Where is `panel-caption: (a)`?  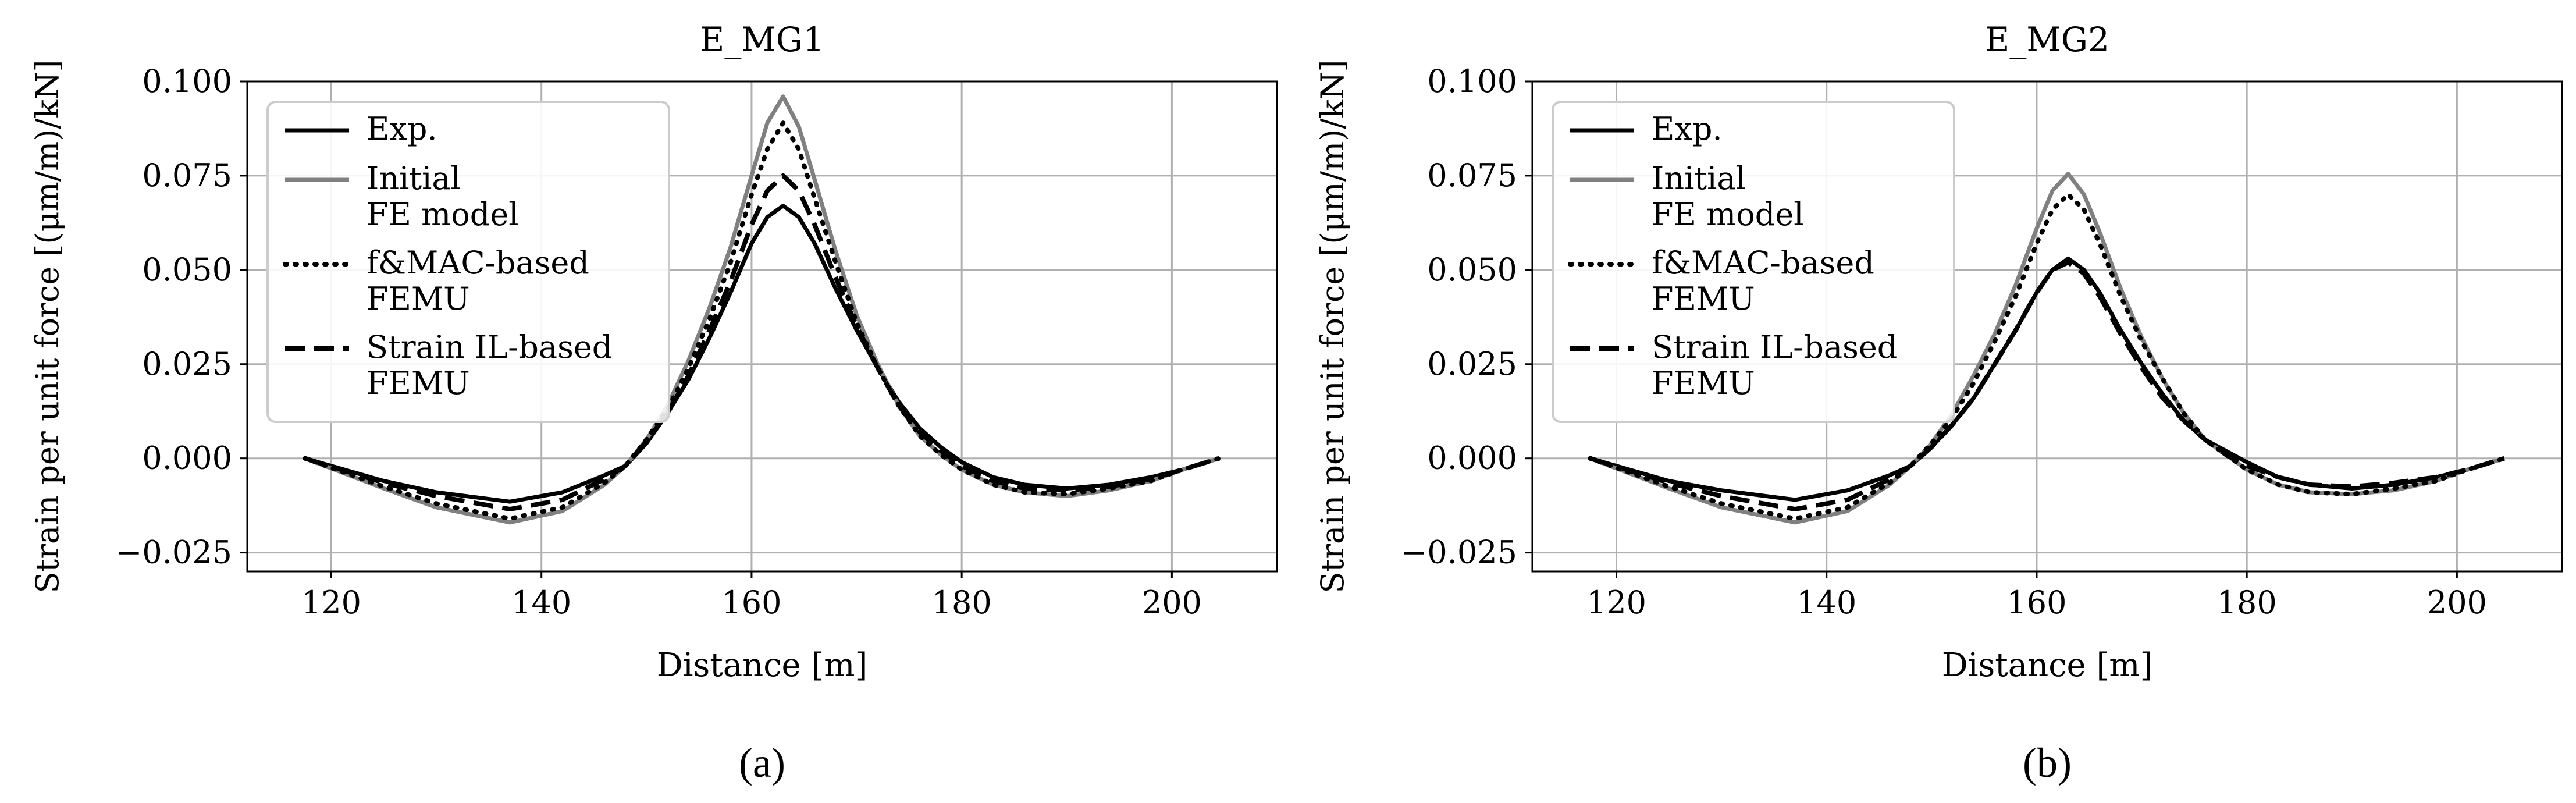
panel-caption: (a) is located at coordinates (762, 763).